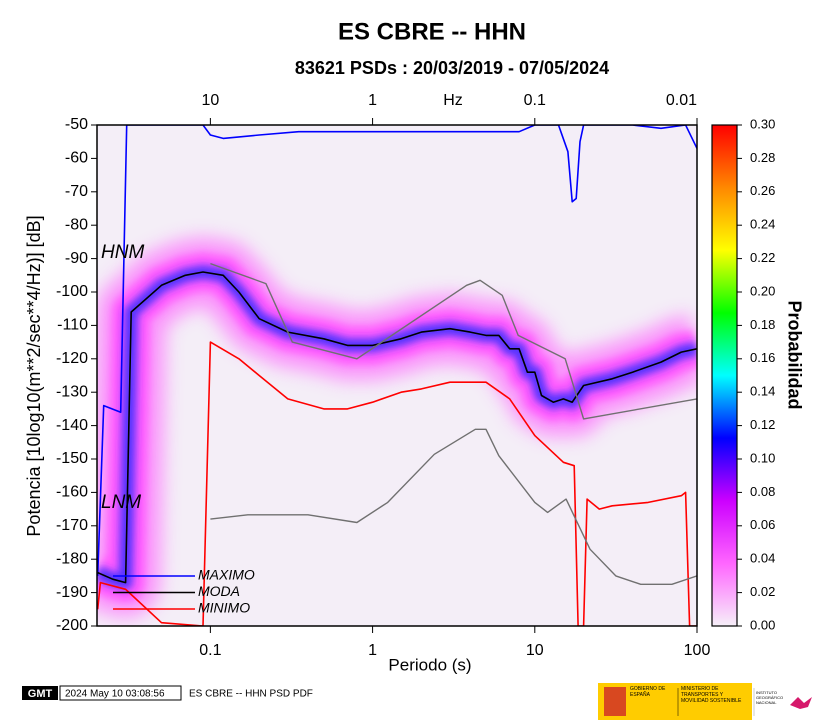  What do you see at coordinates (453, 100) in the screenshot?
I see `top-axis-unit: Hz` at bounding box center [453, 100].